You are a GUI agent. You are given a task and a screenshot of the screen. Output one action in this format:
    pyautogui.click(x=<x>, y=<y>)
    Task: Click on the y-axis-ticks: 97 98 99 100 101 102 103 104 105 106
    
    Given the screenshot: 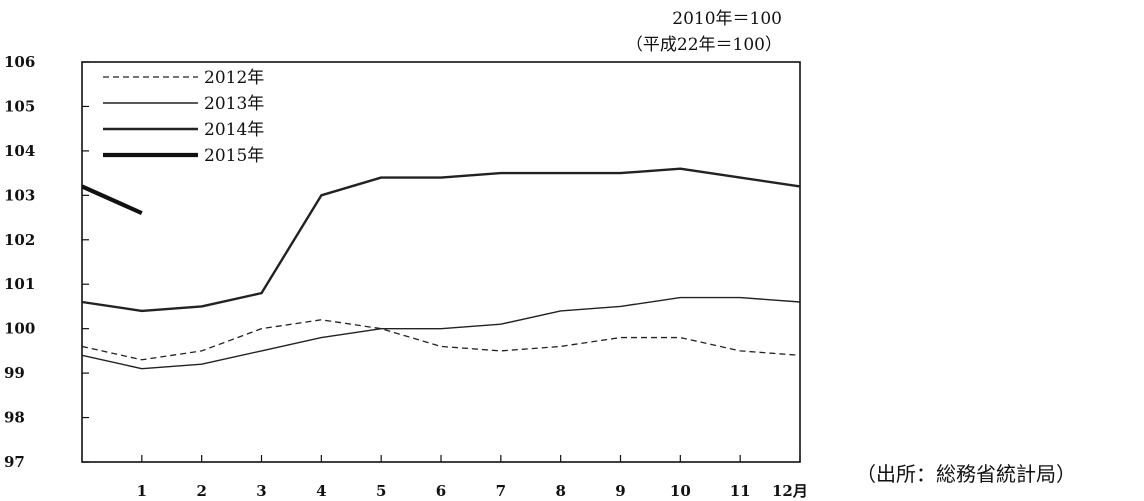 What is the action you would take?
    pyautogui.click(x=46, y=262)
    